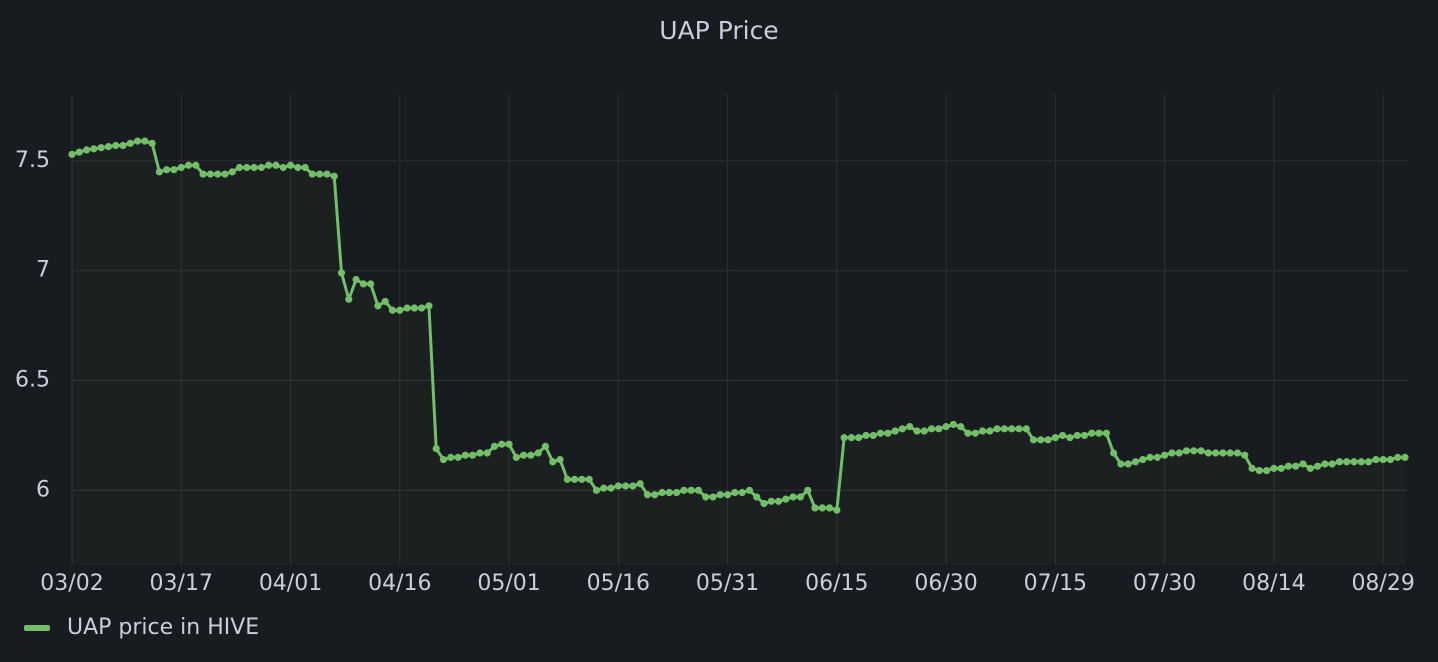 This screenshot has height=662, width=1438. What do you see at coordinates (718, 30) in the screenshot?
I see `chart-title: UAP Price` at bounding box center [718, 30].